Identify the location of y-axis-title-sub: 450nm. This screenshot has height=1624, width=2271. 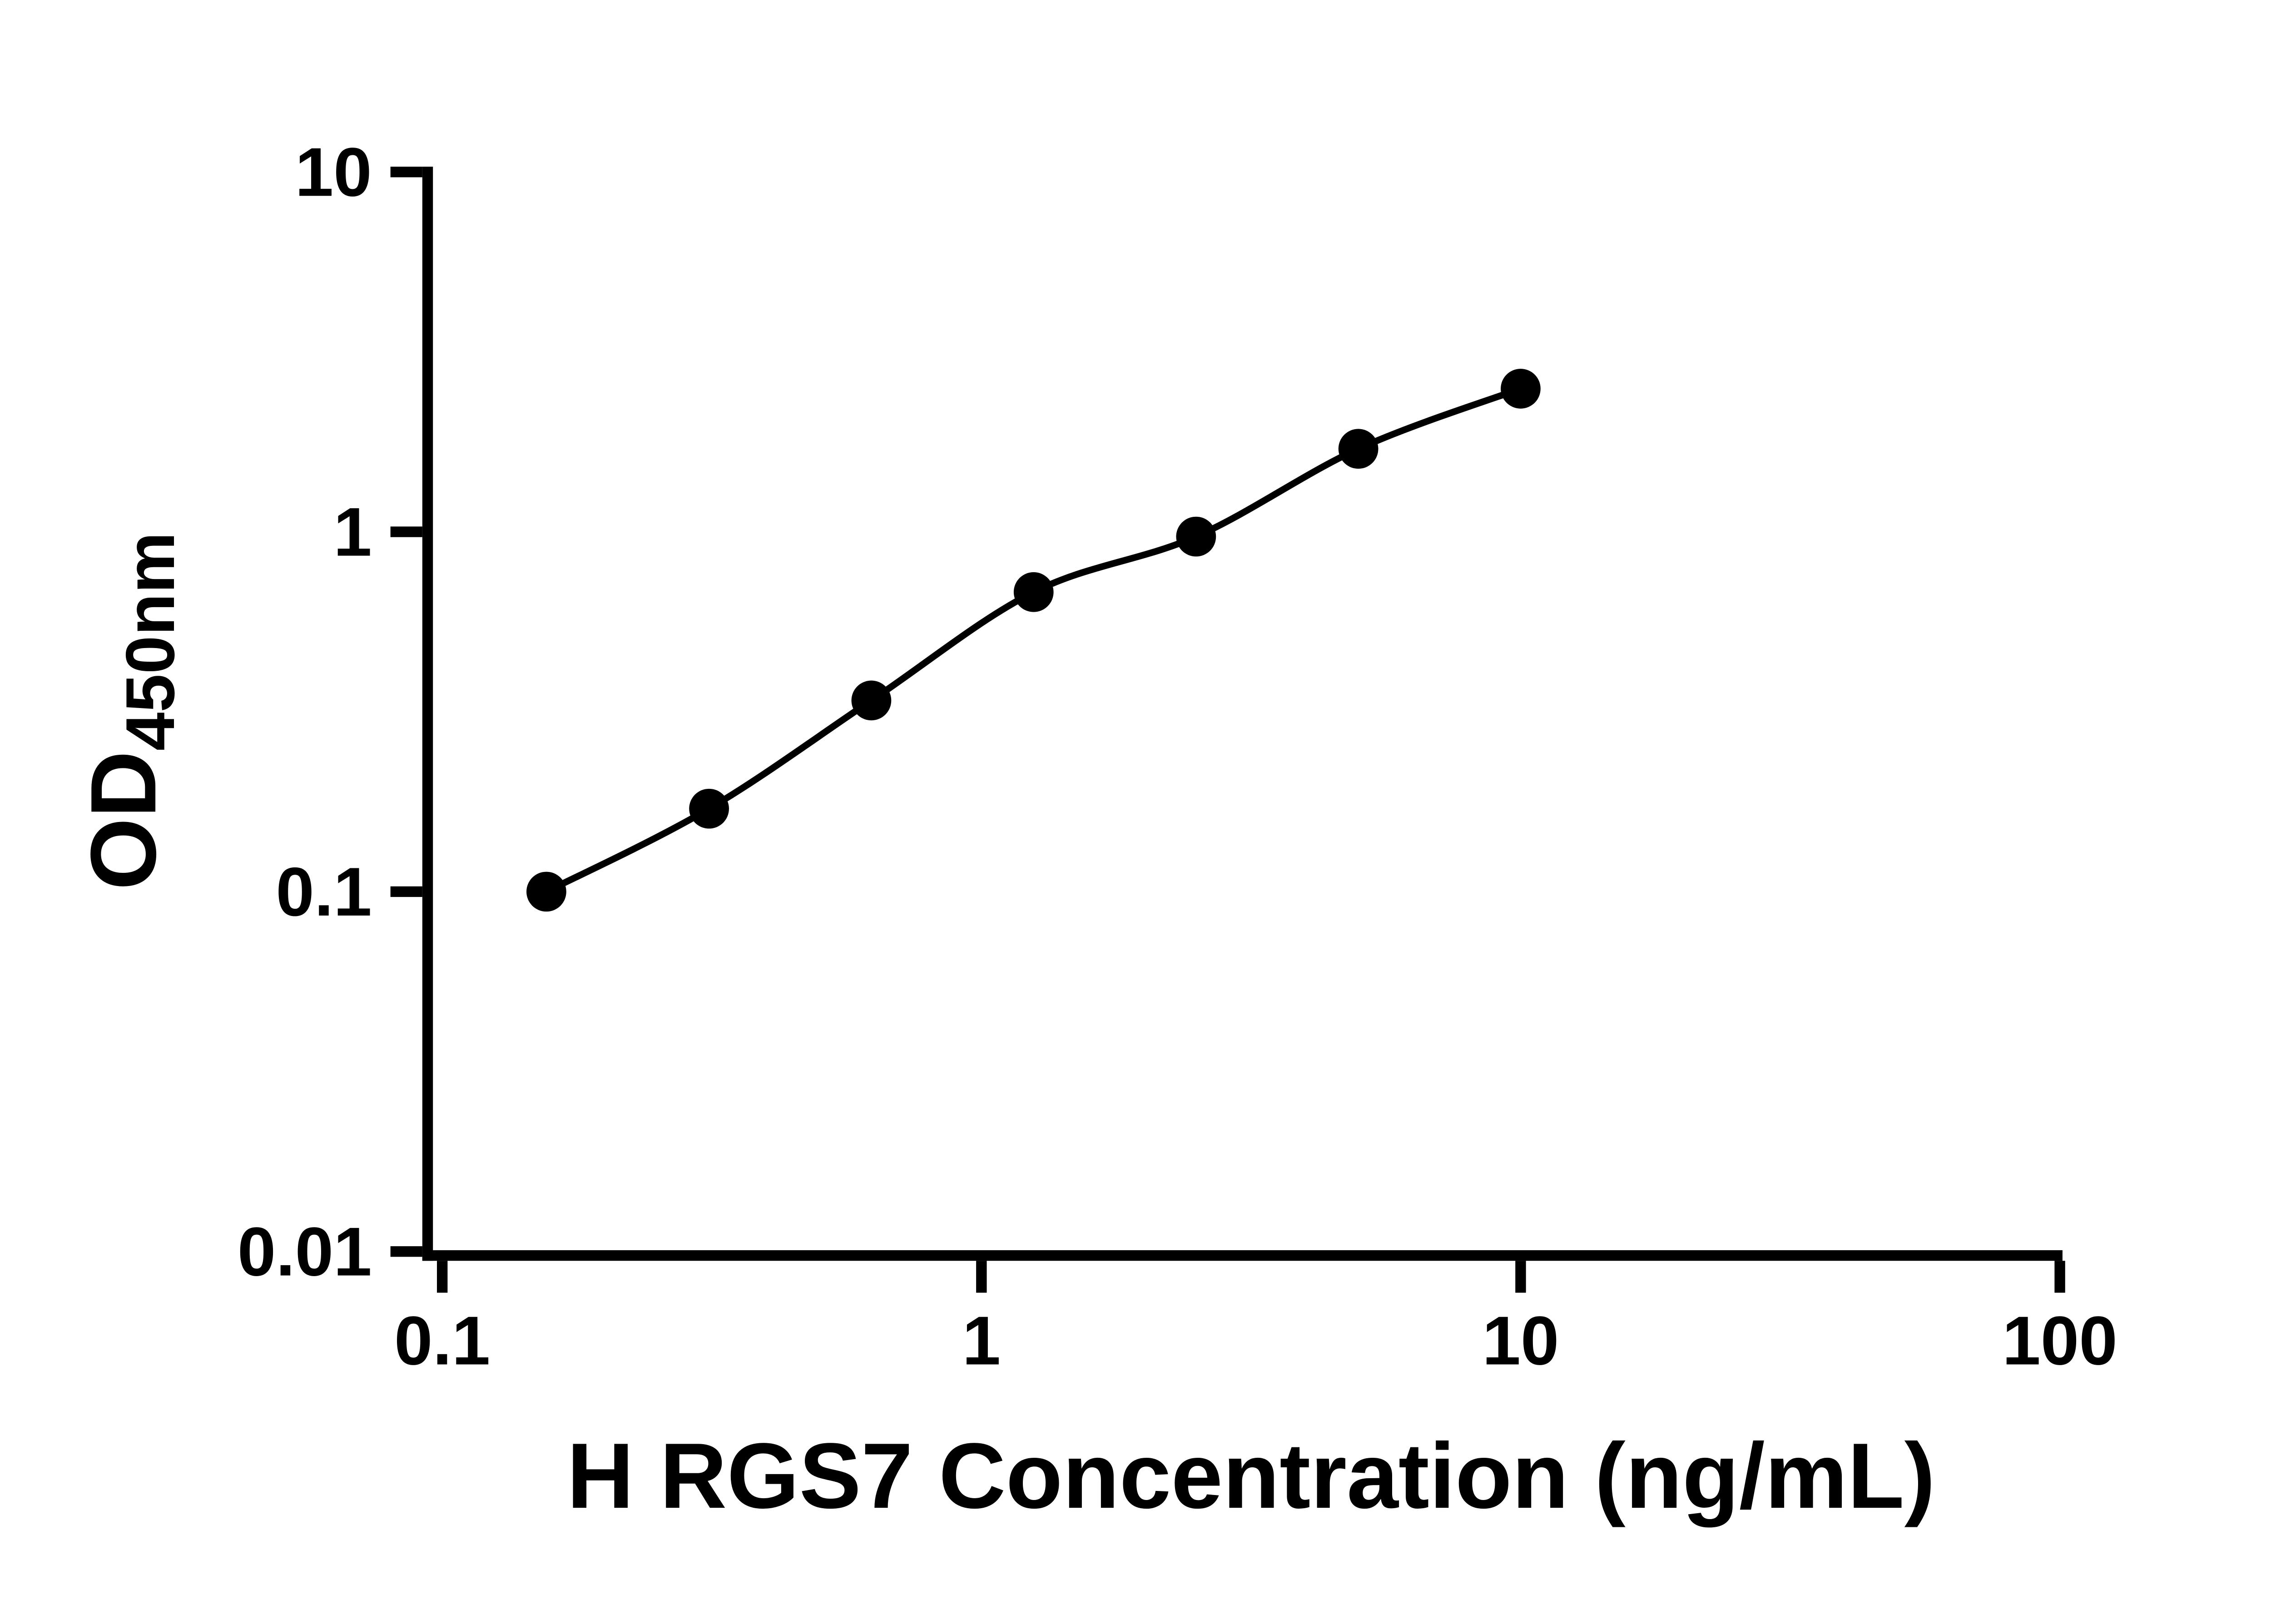
(150, 641).